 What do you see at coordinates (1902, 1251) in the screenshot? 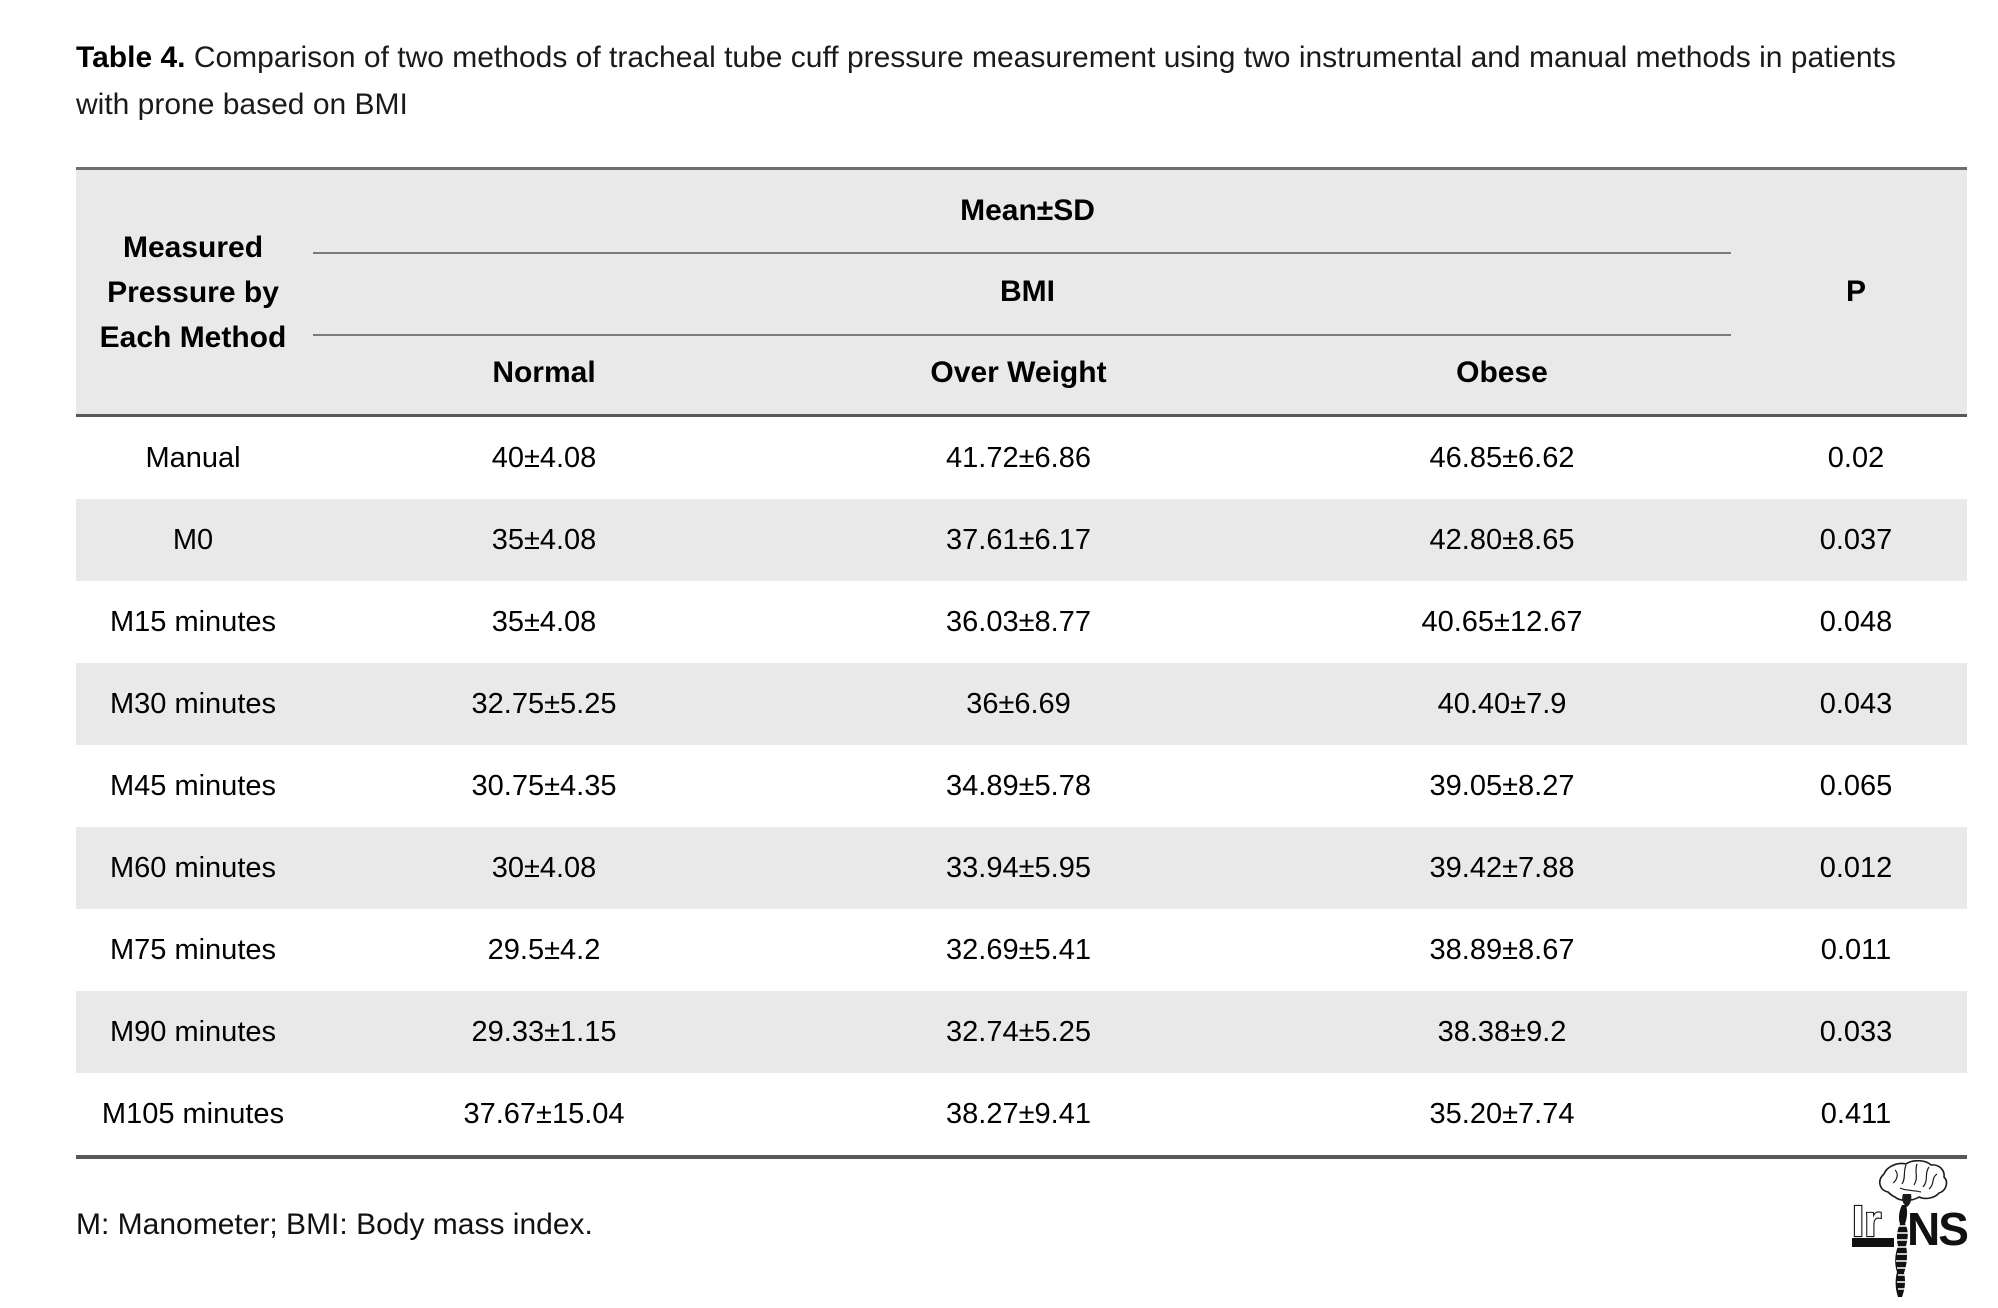
I see `spine-icon` at bounding box center [1902, 1251].